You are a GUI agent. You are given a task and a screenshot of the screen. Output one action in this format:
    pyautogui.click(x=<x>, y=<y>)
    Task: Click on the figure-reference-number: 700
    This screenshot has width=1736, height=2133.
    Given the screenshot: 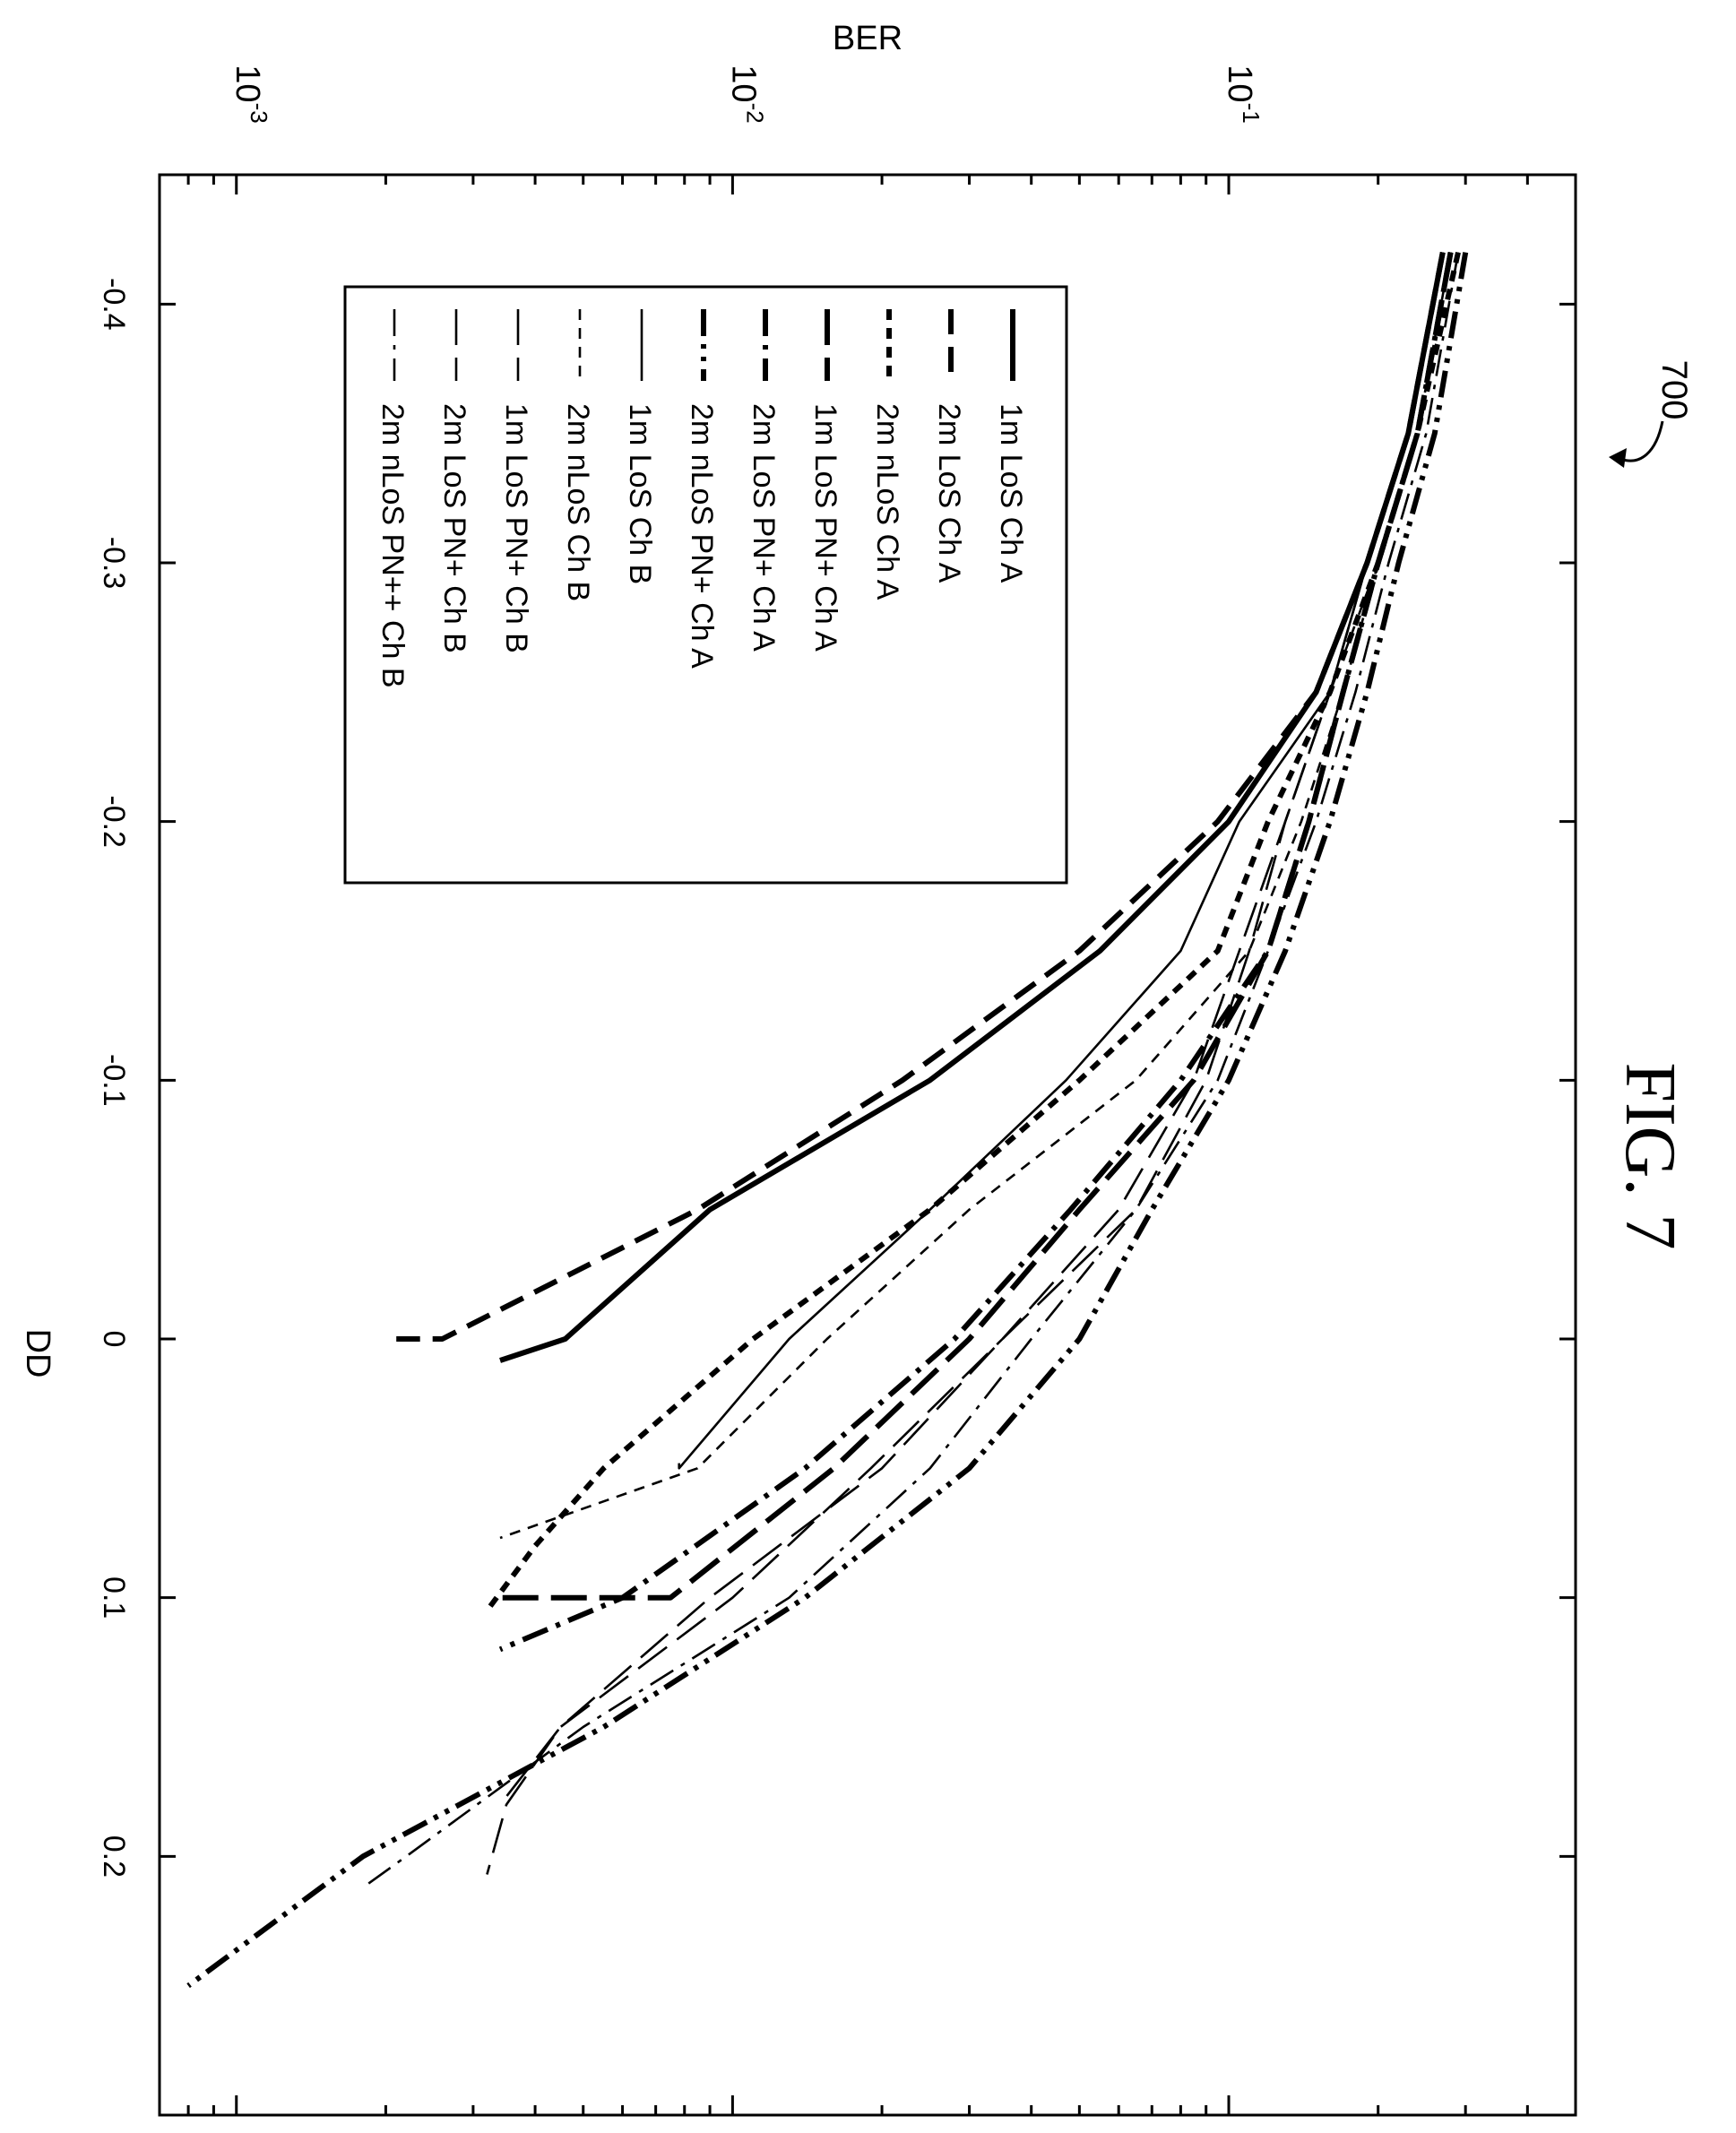 What is the action you would take?
    pyautogui.click(x=1674, y=390)
    